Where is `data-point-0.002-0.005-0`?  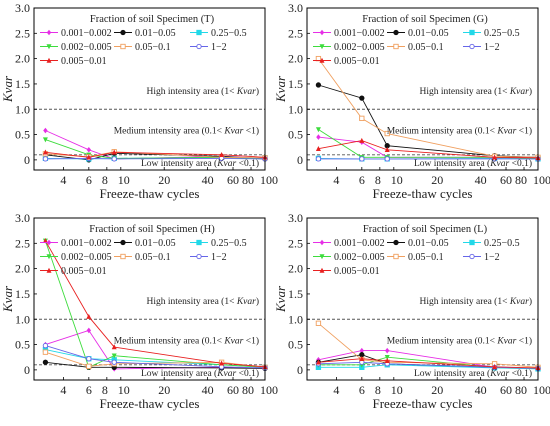
data-point-0.002-0.005-0 is located at coordinates (45, 140).